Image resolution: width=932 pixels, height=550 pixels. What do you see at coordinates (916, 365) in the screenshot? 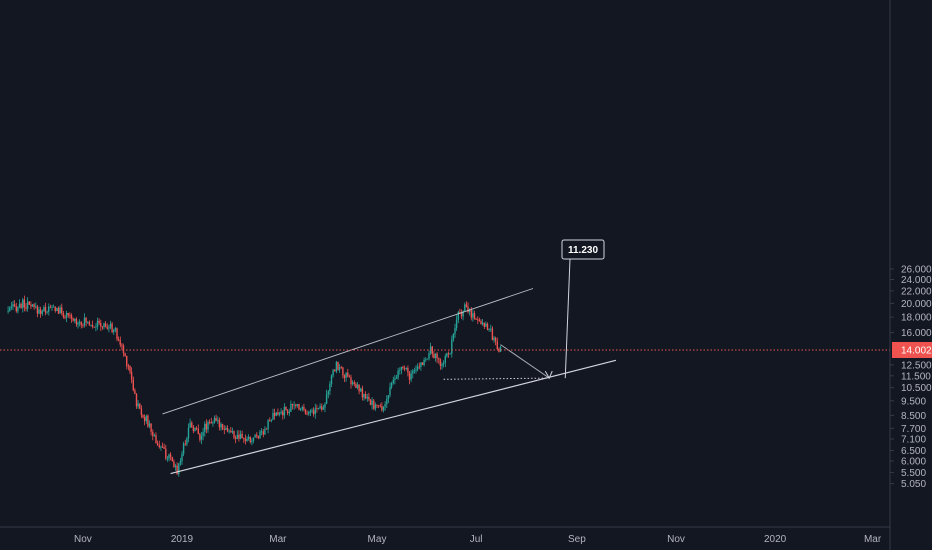
I see `y-tick-label: 12.500` at bounding box center [916, 365].